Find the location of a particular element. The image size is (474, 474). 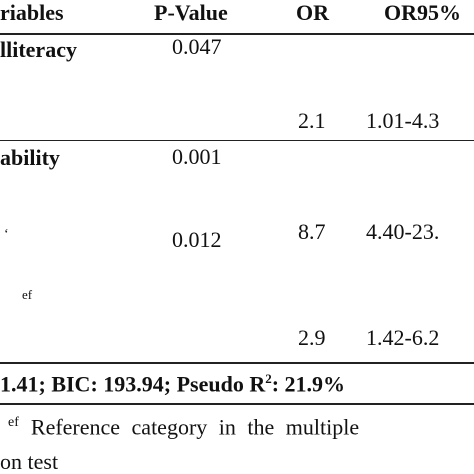

note-line: Reference category in the multiple is located at coordinates (195, 427).